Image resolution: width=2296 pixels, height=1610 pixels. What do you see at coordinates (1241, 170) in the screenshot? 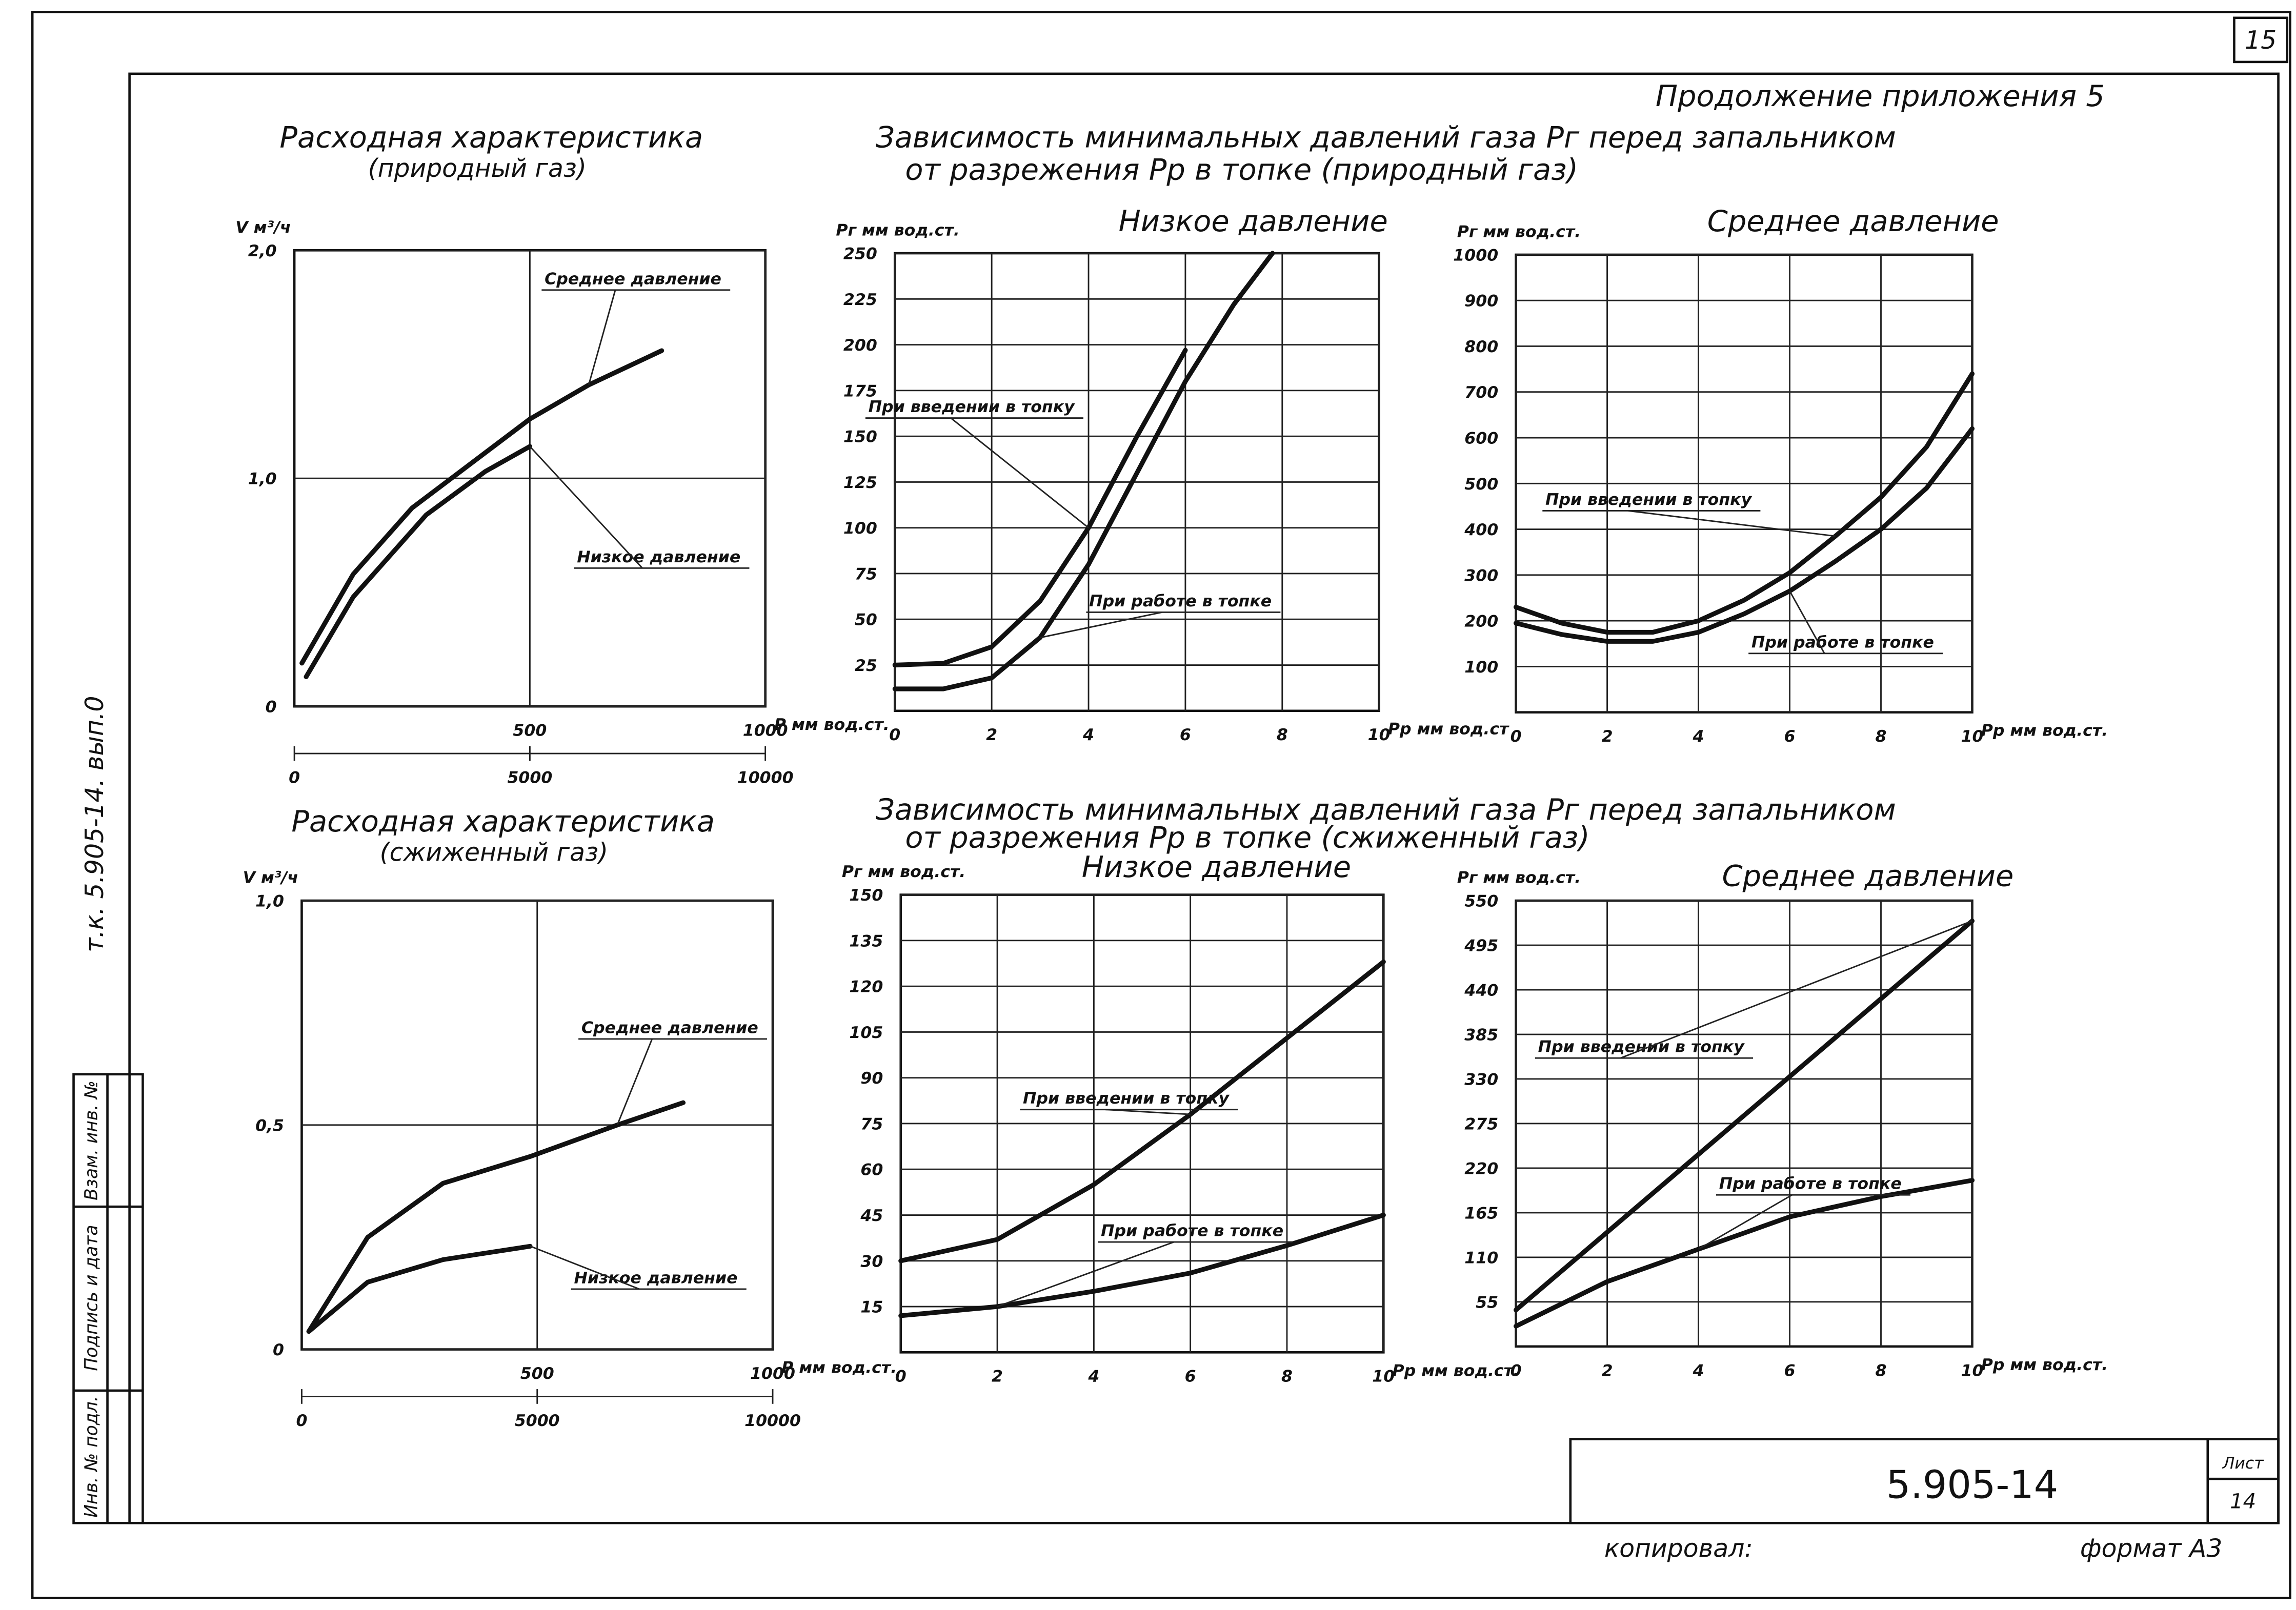
I see `group-subtitle: от разрежения Pp в топке (природный газ)` at bounding box center [1241, 170].